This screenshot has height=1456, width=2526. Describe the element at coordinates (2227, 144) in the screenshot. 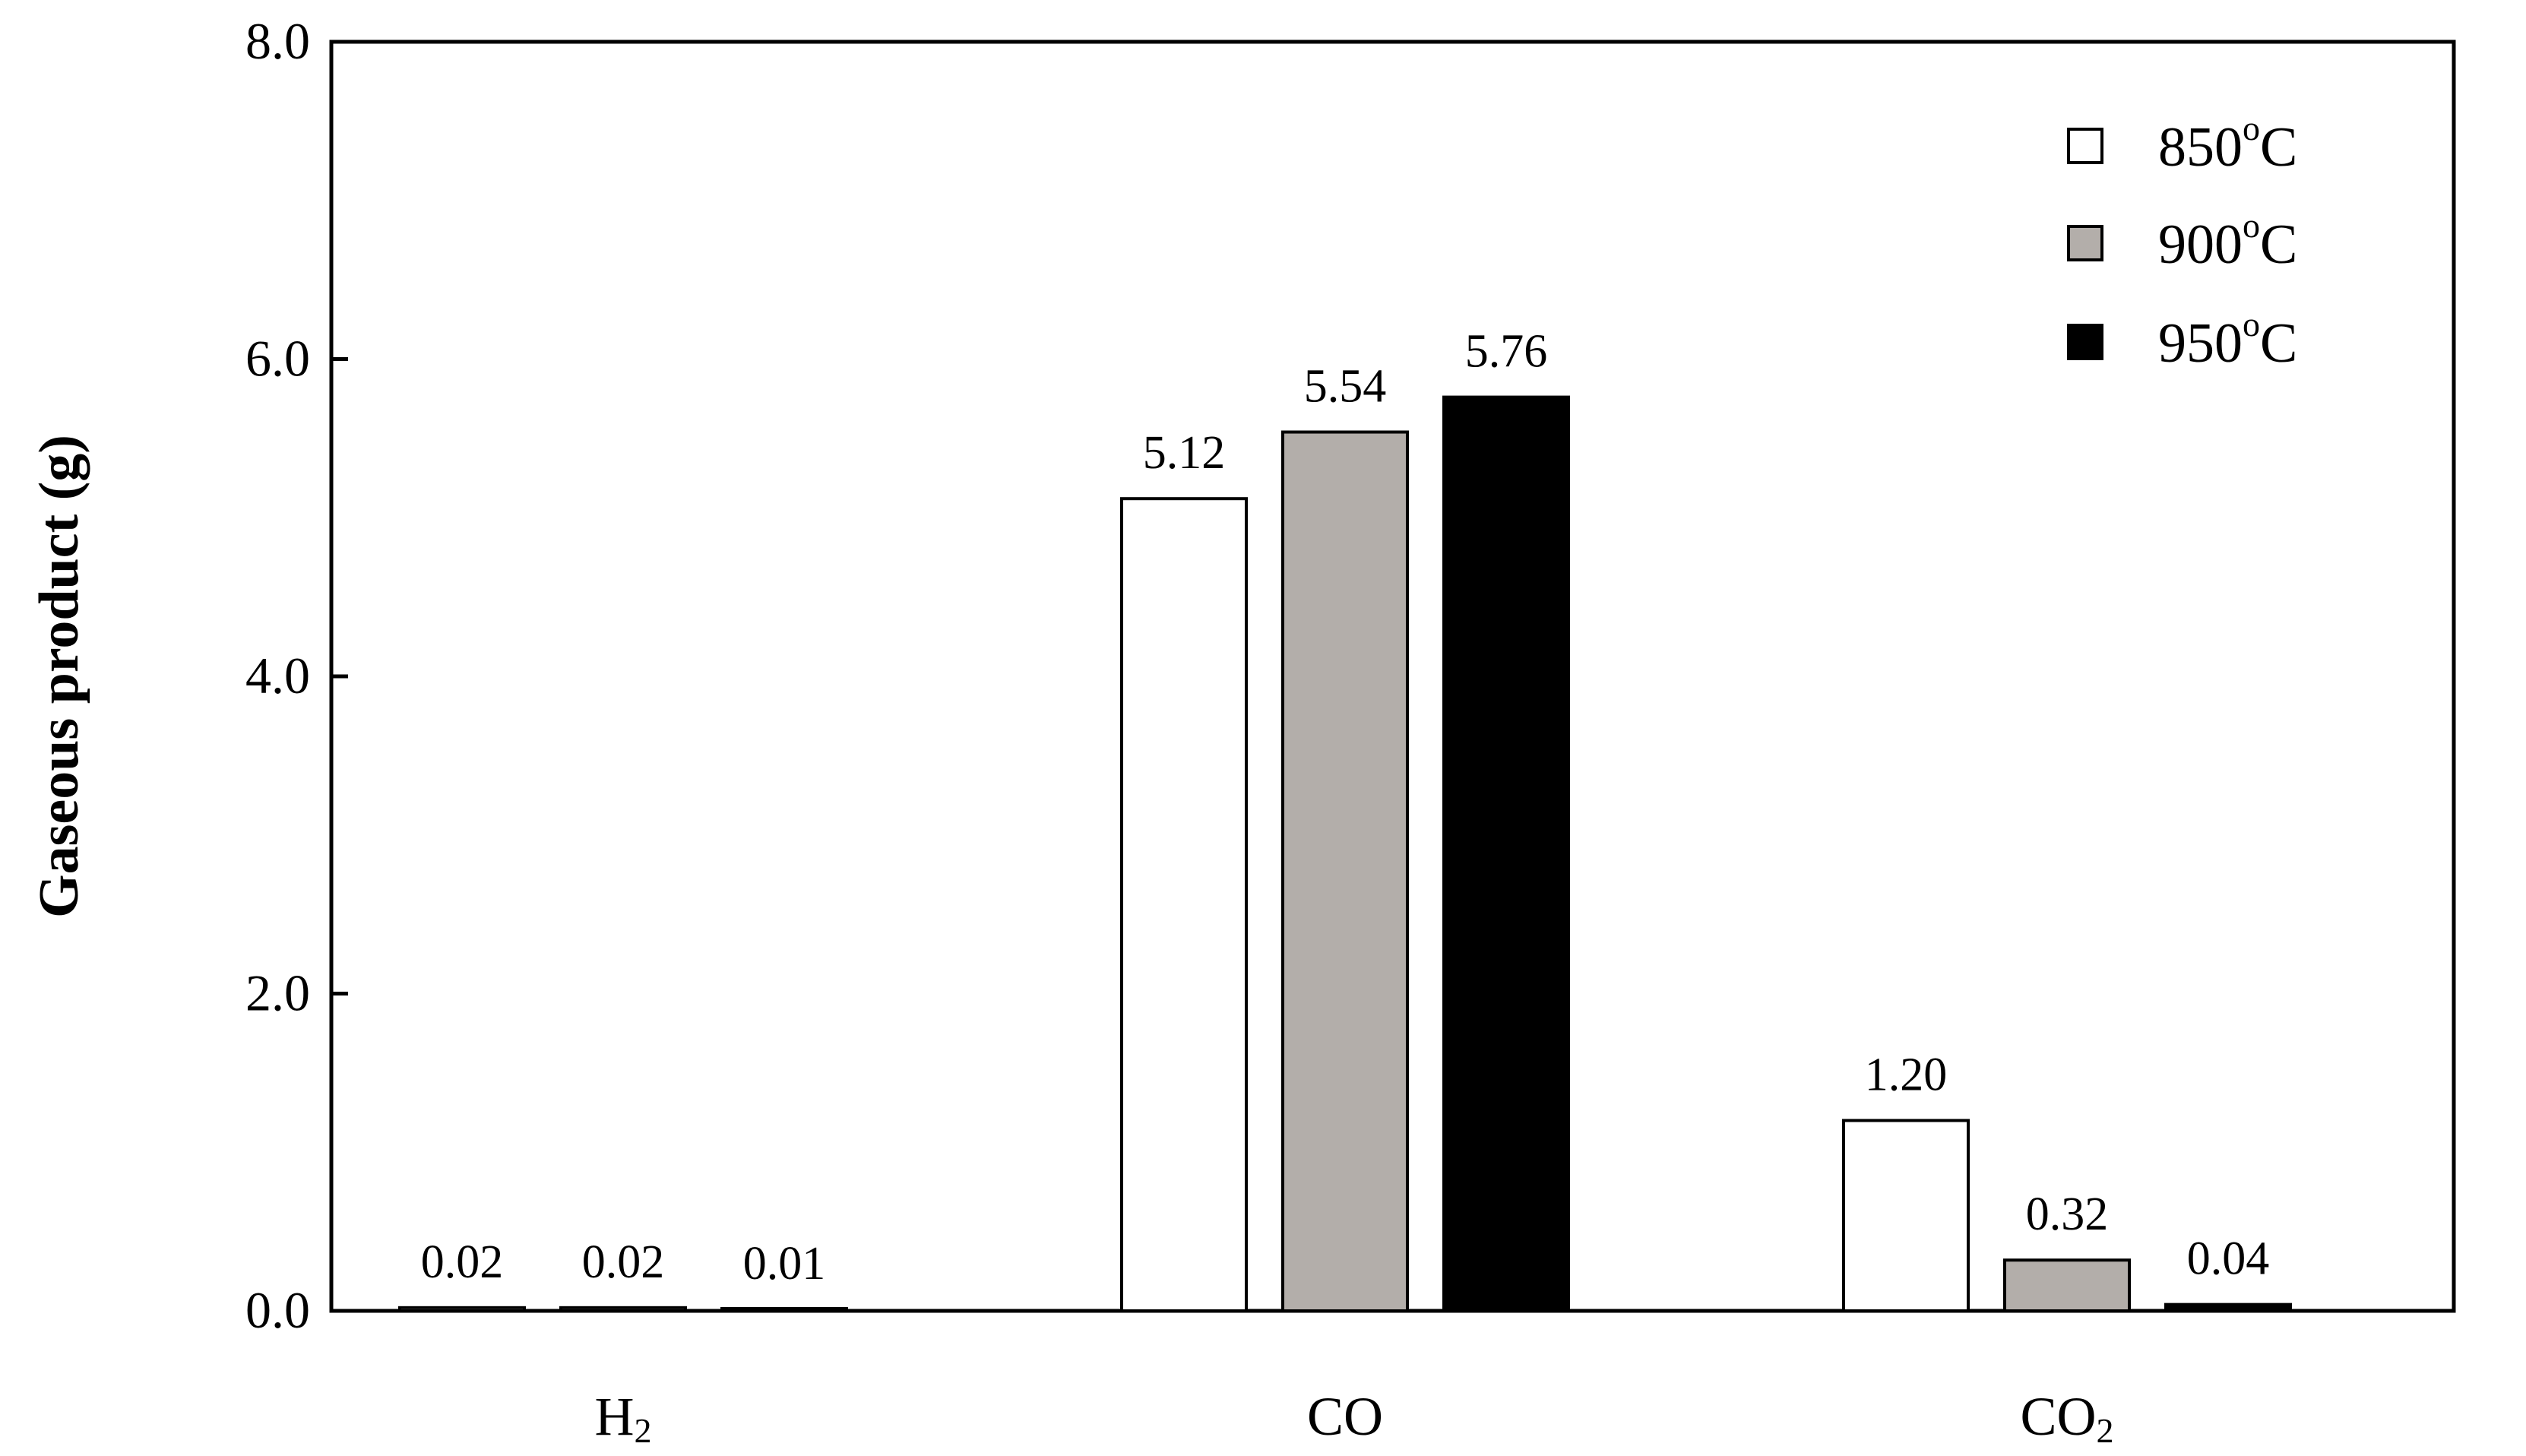

I see `legend-label: 850oC` at that location.